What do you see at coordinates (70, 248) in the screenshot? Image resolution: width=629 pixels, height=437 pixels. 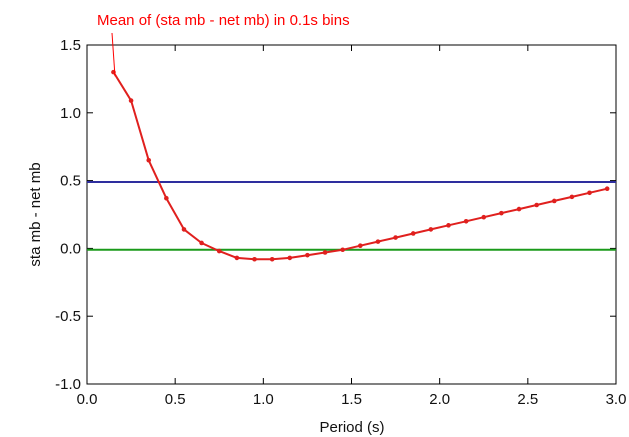 I see `y-tick-label: 0.0` at bounding box center [70, 248].